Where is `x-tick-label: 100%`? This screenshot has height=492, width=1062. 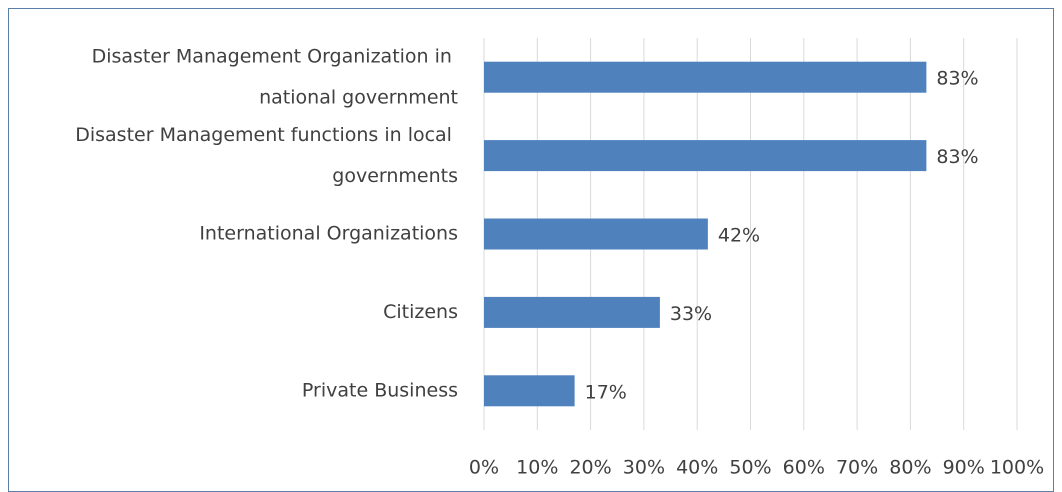
x-tick-label: 100% is located at coordinates (1017, 468).